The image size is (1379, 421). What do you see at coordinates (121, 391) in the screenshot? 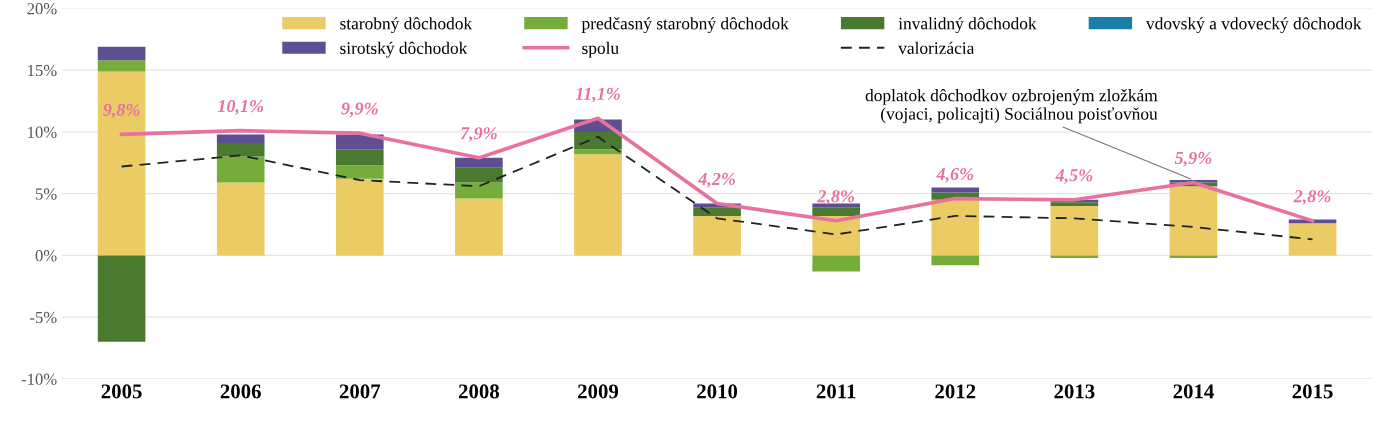
I see `x-tick-label: 2005` at bounding box center [121, 391].